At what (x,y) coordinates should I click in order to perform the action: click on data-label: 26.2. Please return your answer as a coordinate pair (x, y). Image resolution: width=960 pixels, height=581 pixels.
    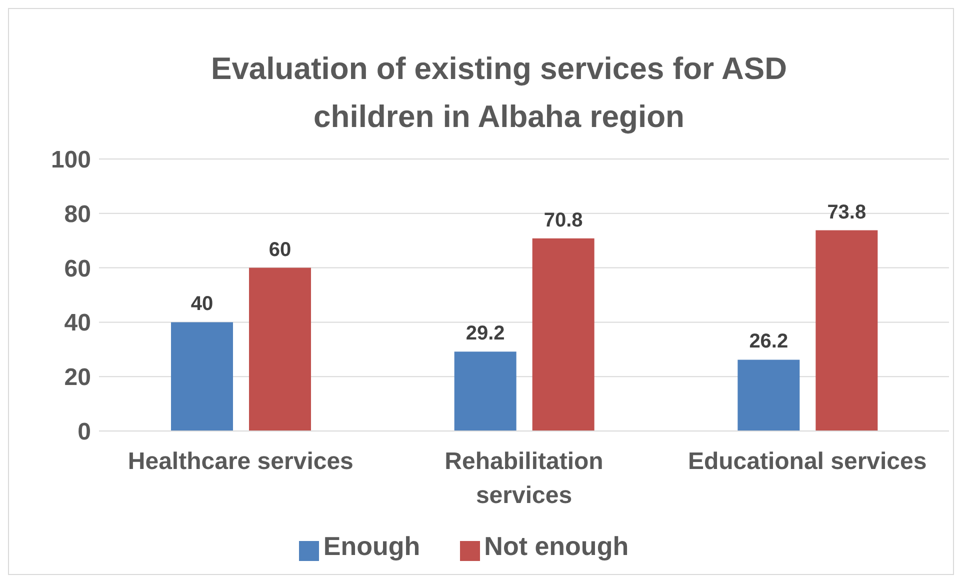
    Looking at the image, I should click on (768, 341).